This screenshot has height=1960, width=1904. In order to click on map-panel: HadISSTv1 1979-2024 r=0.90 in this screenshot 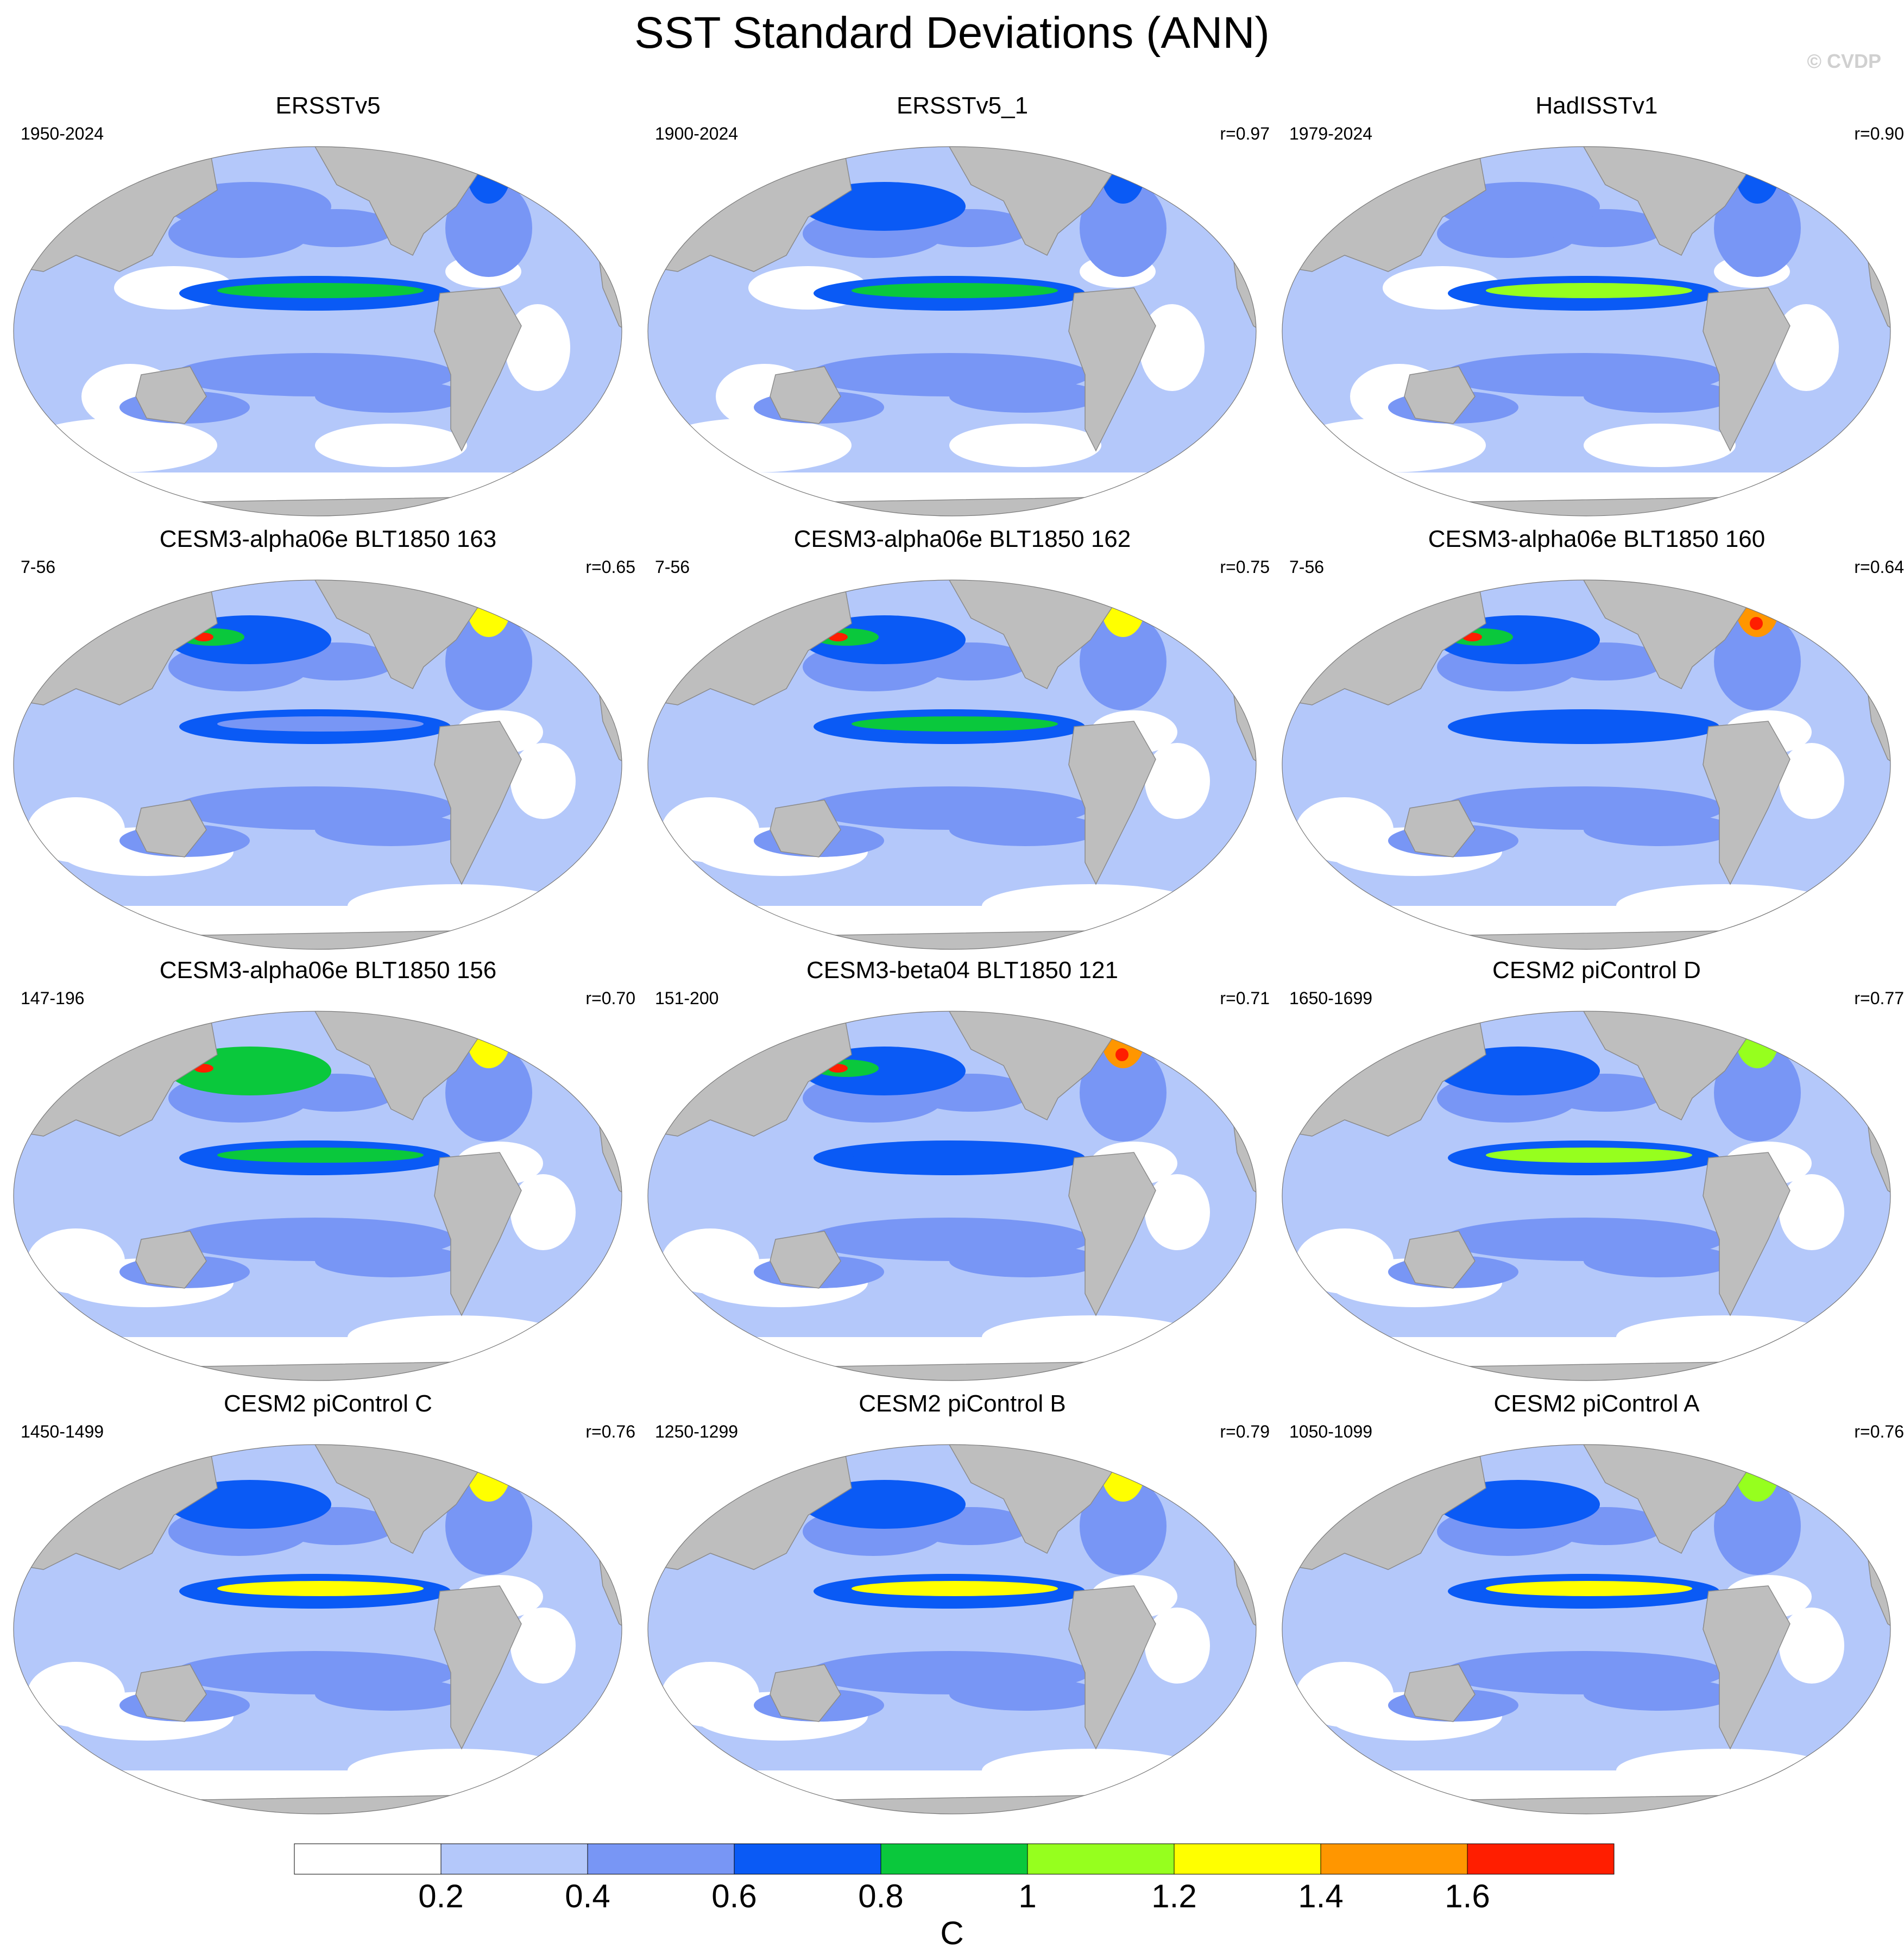, I will do `click(1591, 310)`.